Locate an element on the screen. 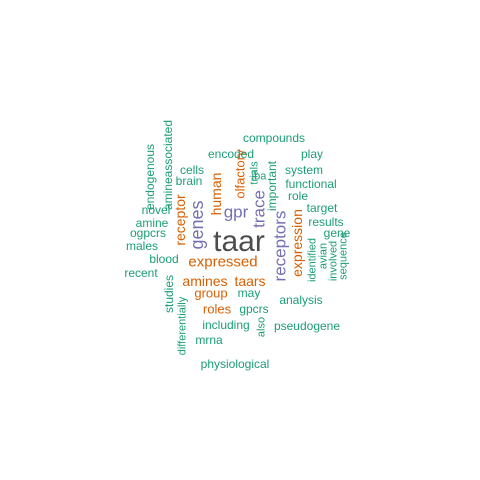 This screenshot has height=480, width=480. word-target: target is located at coordinates (322, 208).